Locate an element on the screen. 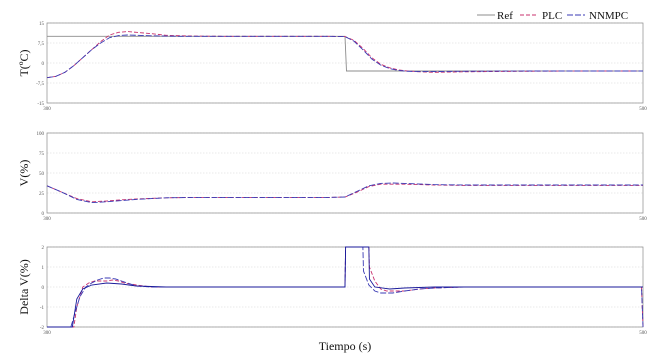 The image size is (660, 356). series-line-ref is located at coordinates (345, 53).